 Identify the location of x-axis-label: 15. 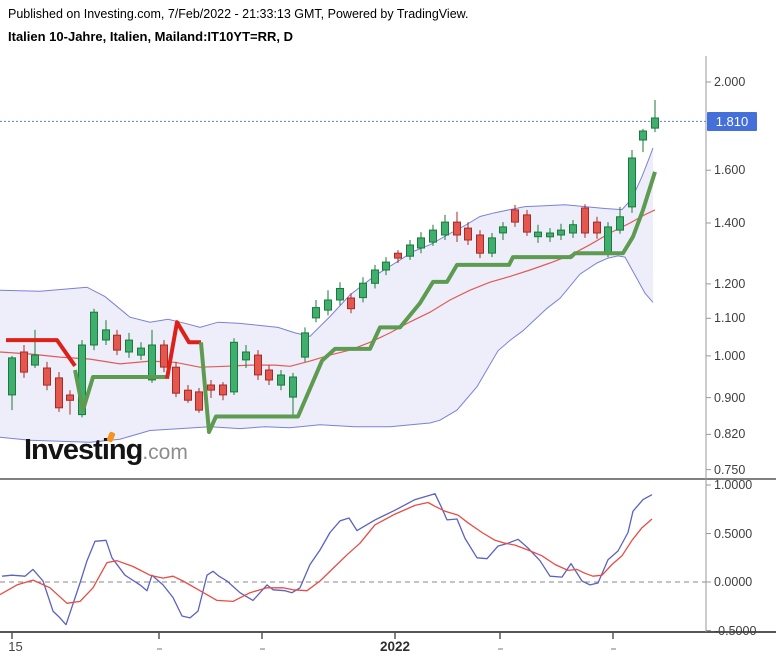
(15, 646).